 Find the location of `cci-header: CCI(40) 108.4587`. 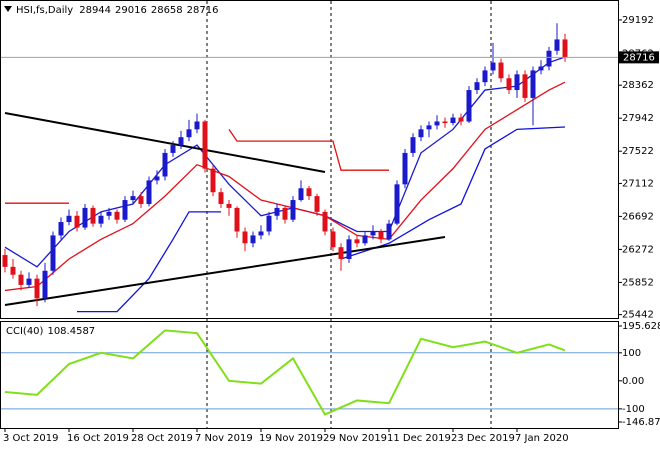

cci-header: CCI(40) 108.4587 is located at coordinates (50, 331).